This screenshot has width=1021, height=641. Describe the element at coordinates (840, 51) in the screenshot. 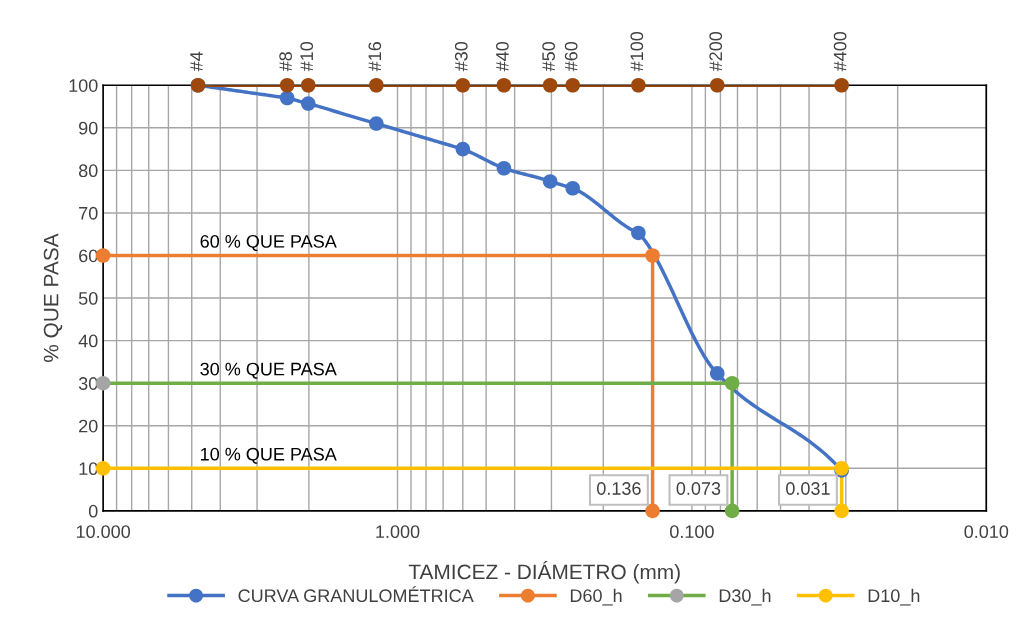

I see `annotation: #400` at that location.